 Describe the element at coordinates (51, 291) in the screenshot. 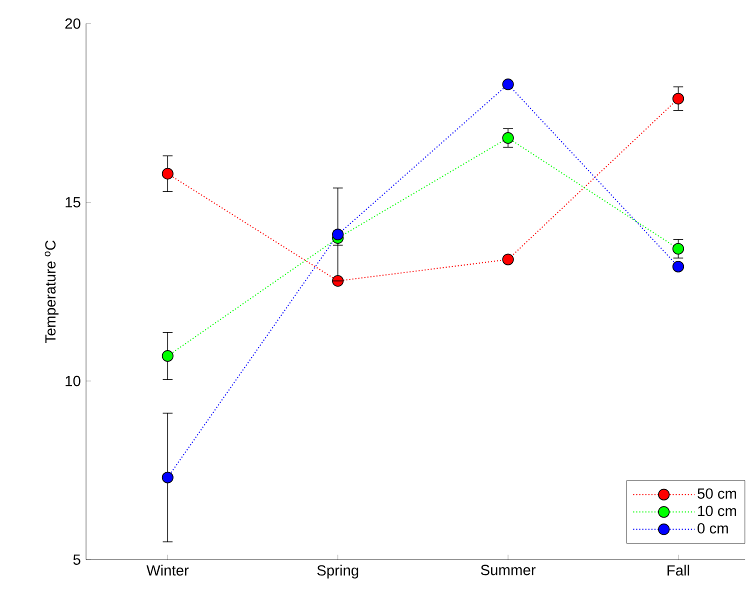

I see `y-axis-title: Temperature $^{o}$C` at that location.